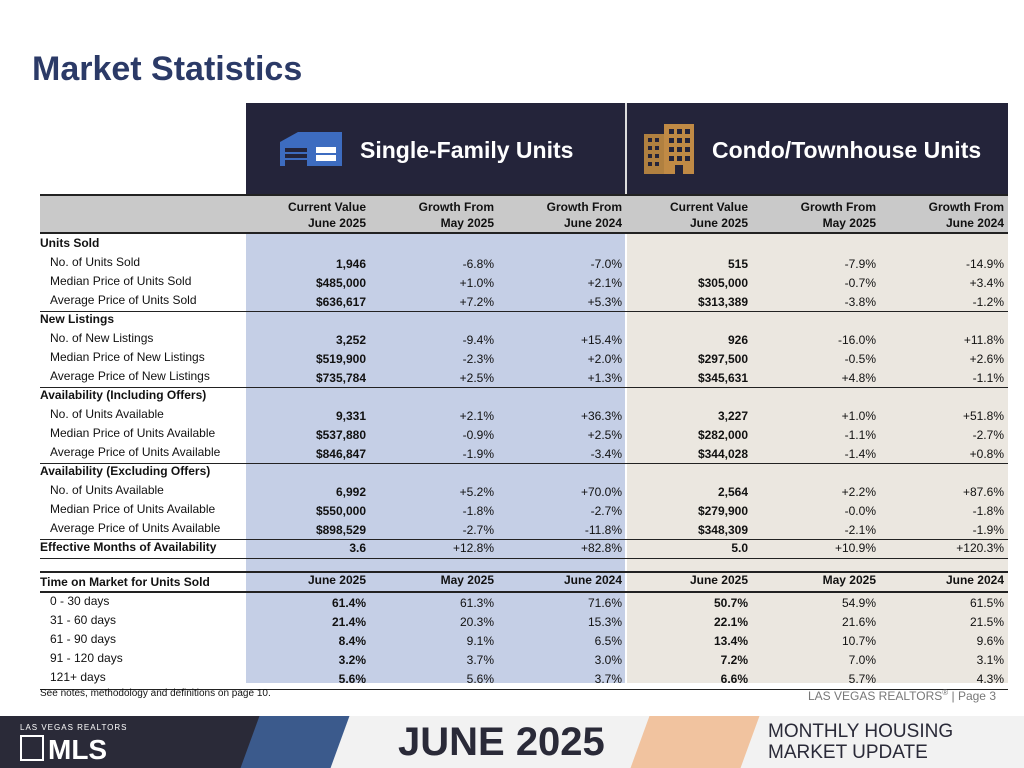 This screenshot has width=1024, height=768. What do you see at coordinates (350, 416) in the screenshot?
I see `table-cell: 9,331` at bounding box center [350, 416].